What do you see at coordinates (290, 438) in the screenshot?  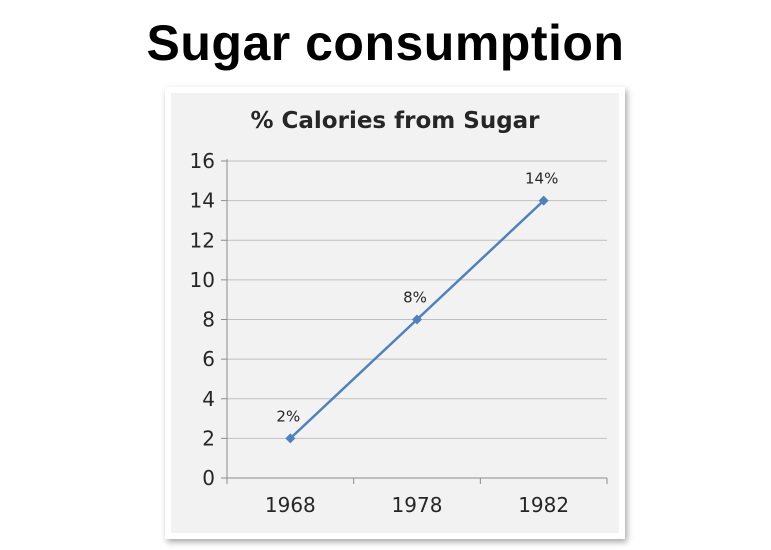 I see `data-point-1968` at bounding box center [290, 438].